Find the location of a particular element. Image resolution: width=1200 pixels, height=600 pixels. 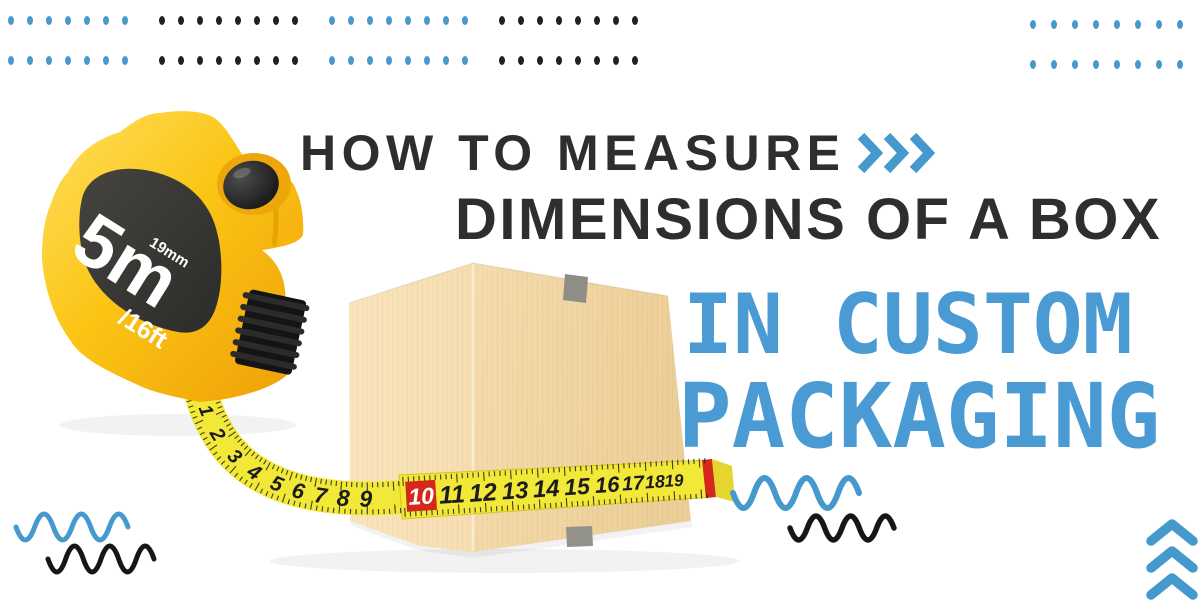

title-line-2-text: DIMENSIONS OF A BOX is located at coordinates (809, 219).